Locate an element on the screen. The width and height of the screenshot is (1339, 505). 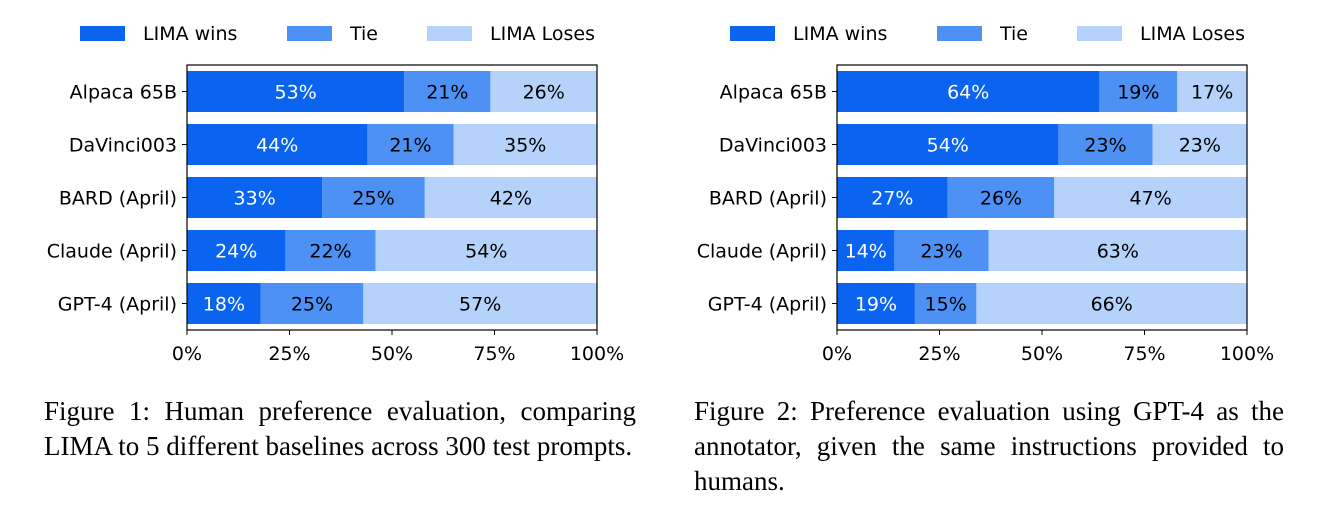
data-label: 15% is located at coordinates (946, 305).